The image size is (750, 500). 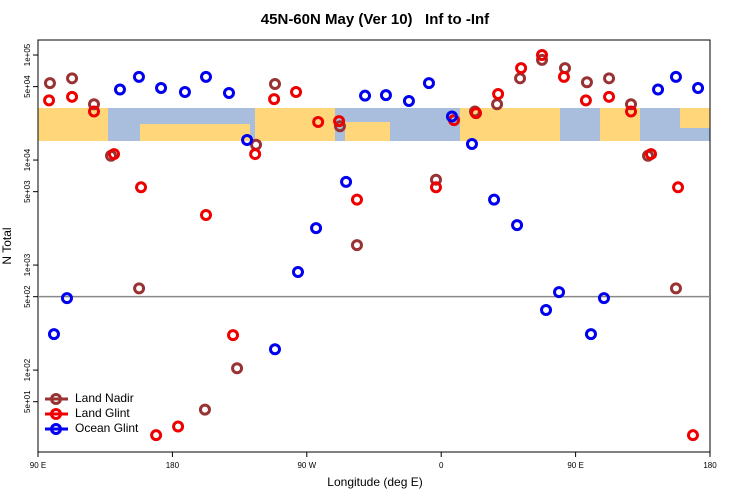 What do you see at coordinates (27, 296) in the screenshot?
I see `y-tick-label: 5e+02` at bounding box center [27, 296].